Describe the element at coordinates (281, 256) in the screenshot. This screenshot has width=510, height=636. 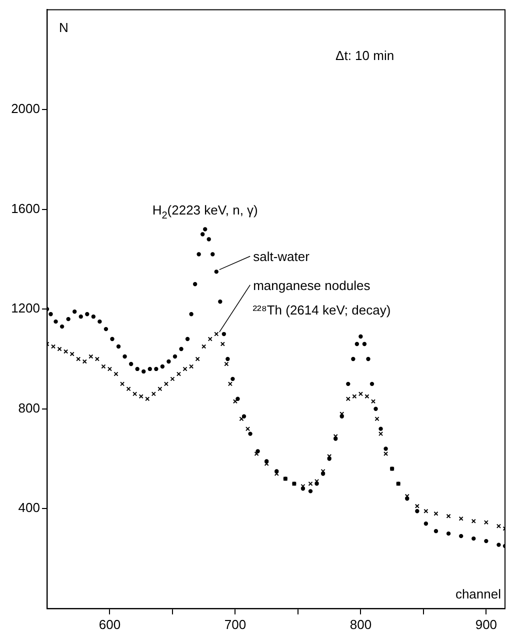
I see `legend-label: salt-water` at that location.